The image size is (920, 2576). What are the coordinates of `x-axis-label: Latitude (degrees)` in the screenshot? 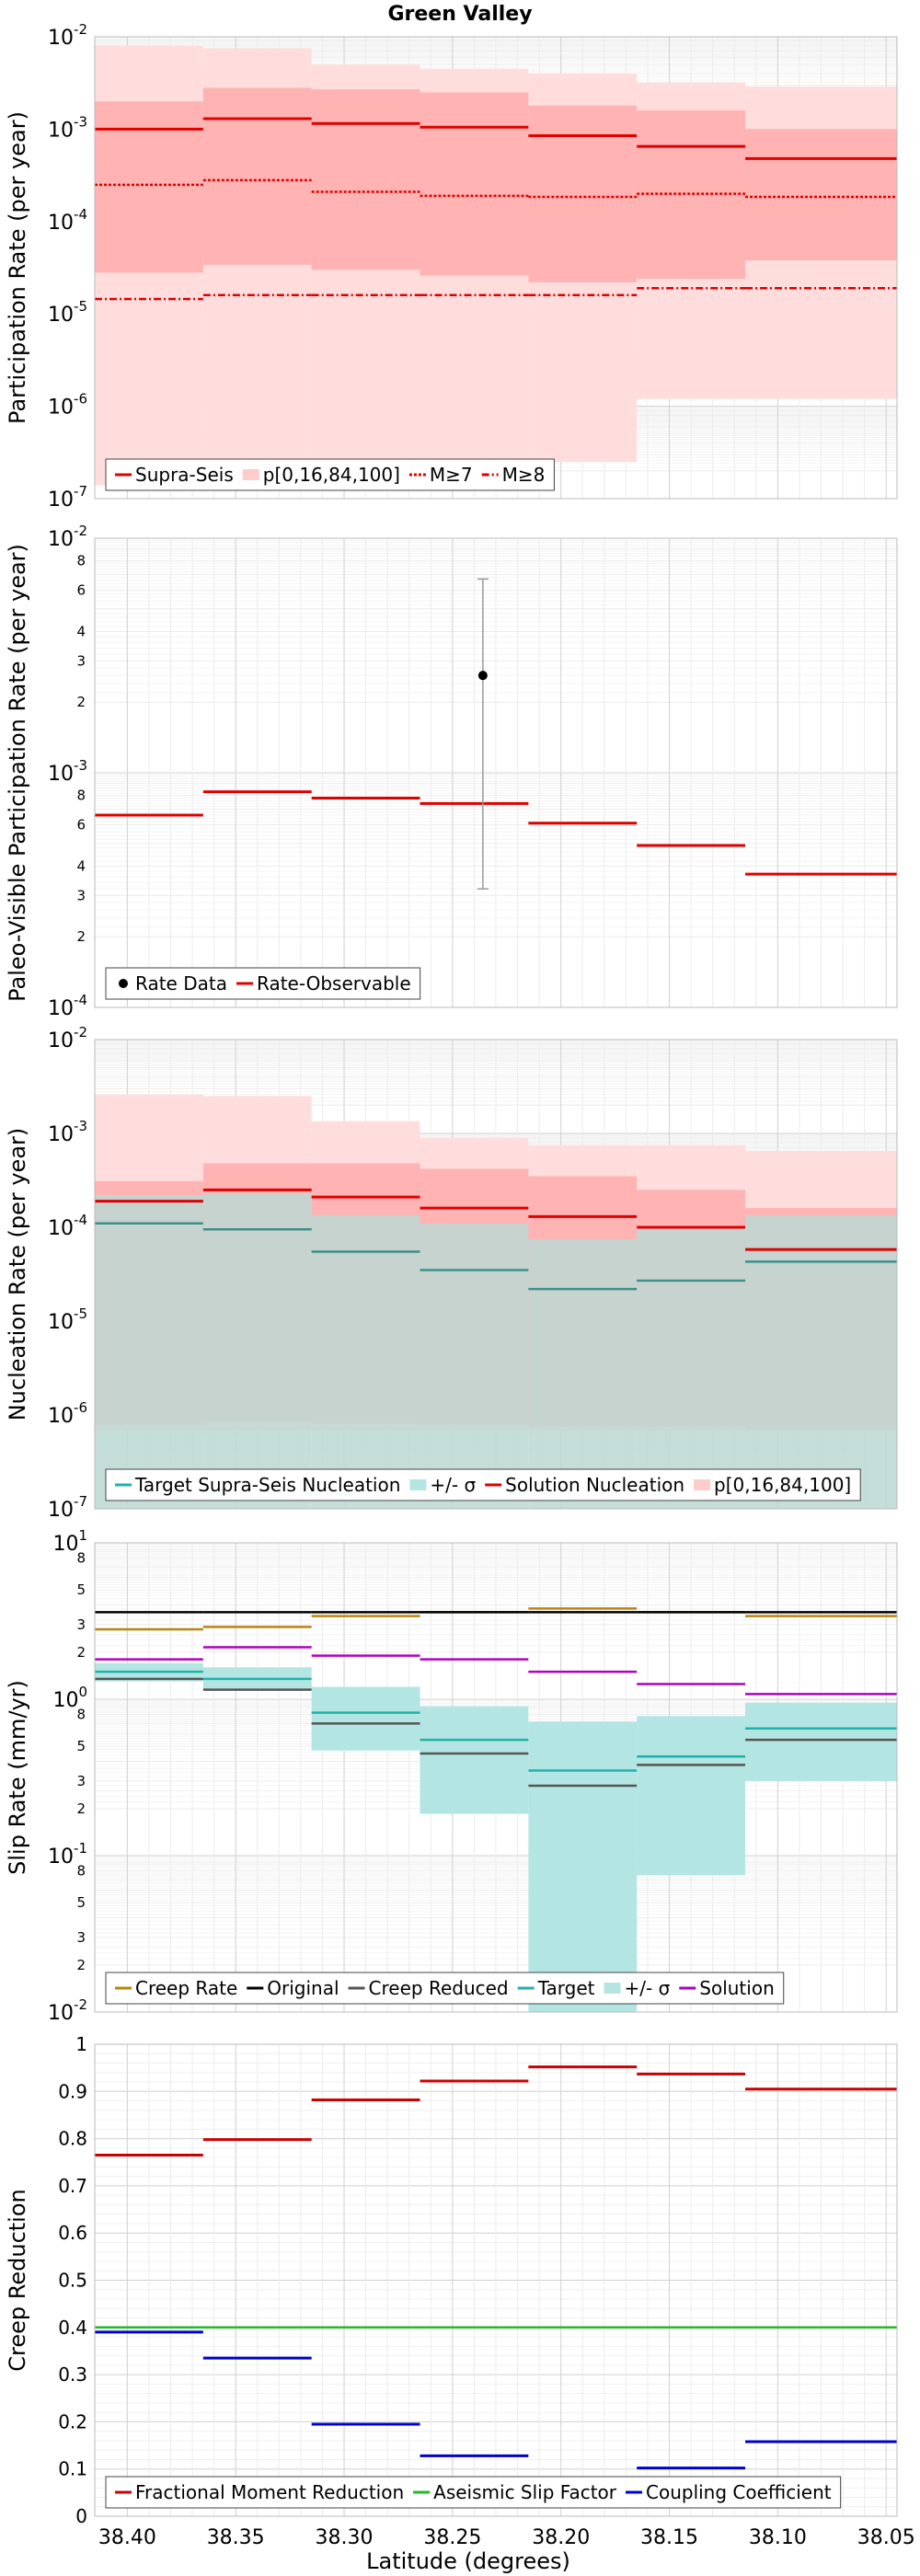 It's located at (468, 2561).